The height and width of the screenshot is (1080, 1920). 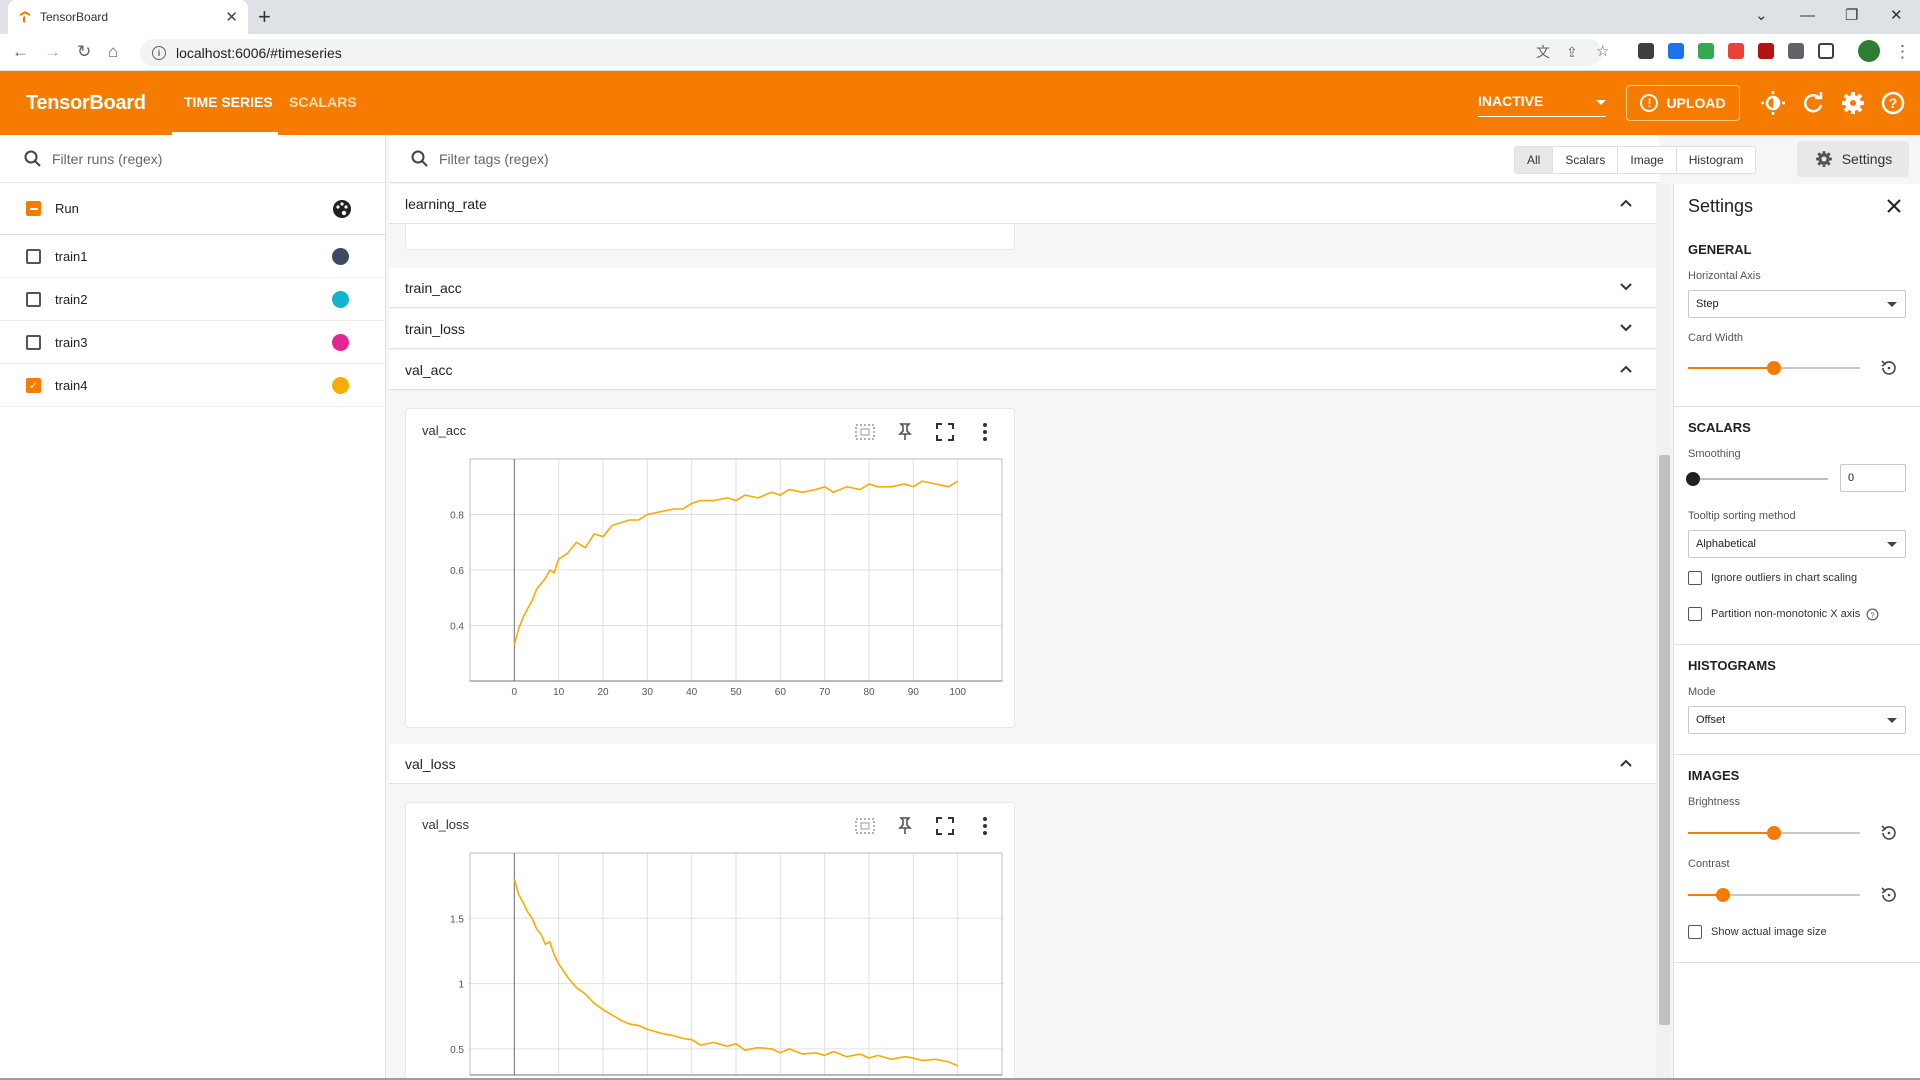 What do you see at coordinates (1902, 51) in the screenshot?
I see `browser-menu-icon: ⋮` at bounding box center [1902, 51].